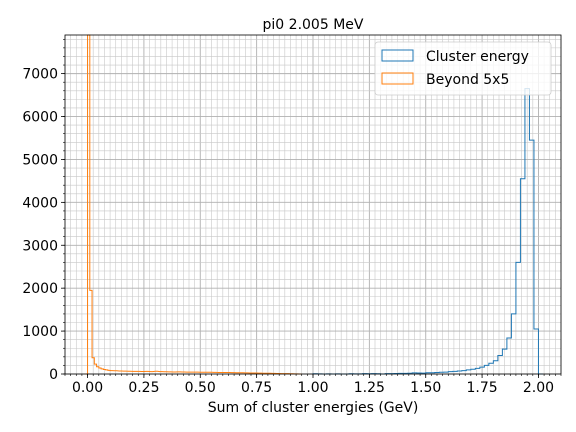 The height and width of the screenshot is (432, 576). What do you see at coordinates (40, 160) in the screenshot?
I see `y-tick-label: 5000` at bounding box center [40, 160].